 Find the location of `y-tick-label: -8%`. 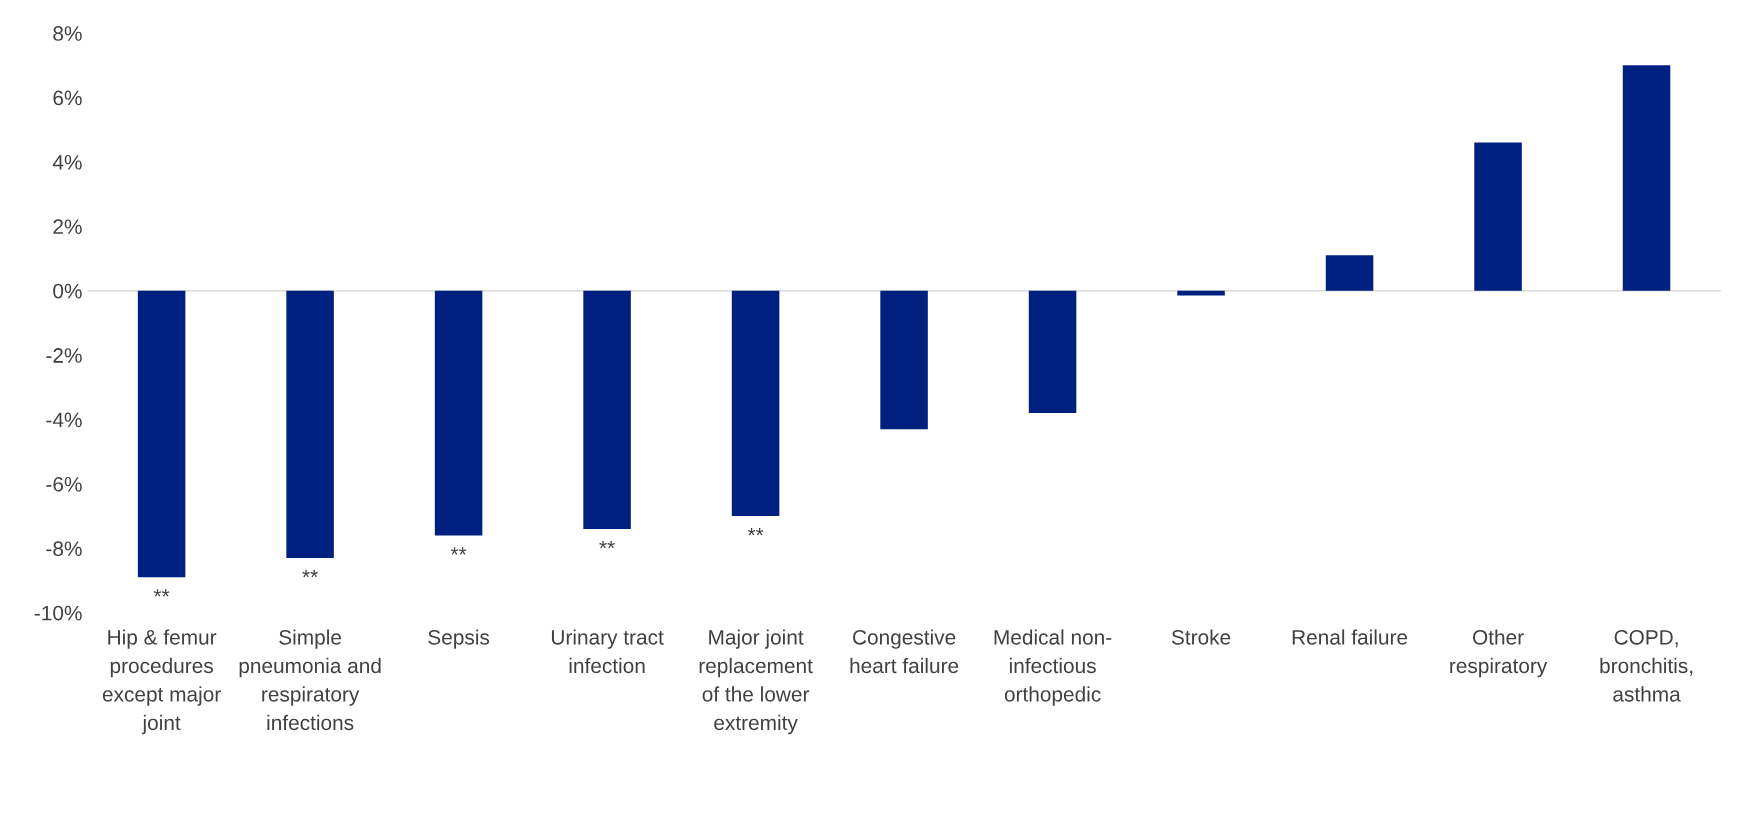

y-tick-label: -8% is located at coordinates (64, 549).